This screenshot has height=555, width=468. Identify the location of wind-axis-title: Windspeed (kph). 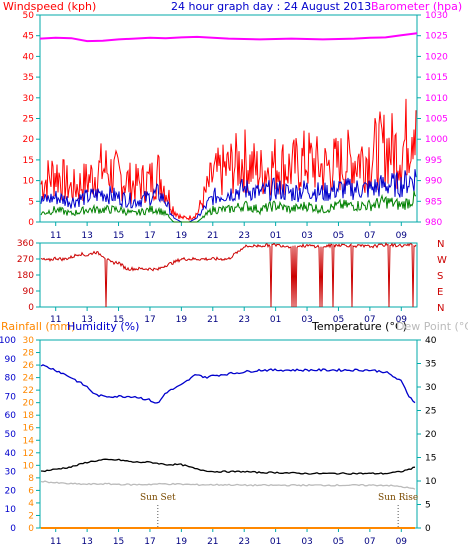
(49, 6).